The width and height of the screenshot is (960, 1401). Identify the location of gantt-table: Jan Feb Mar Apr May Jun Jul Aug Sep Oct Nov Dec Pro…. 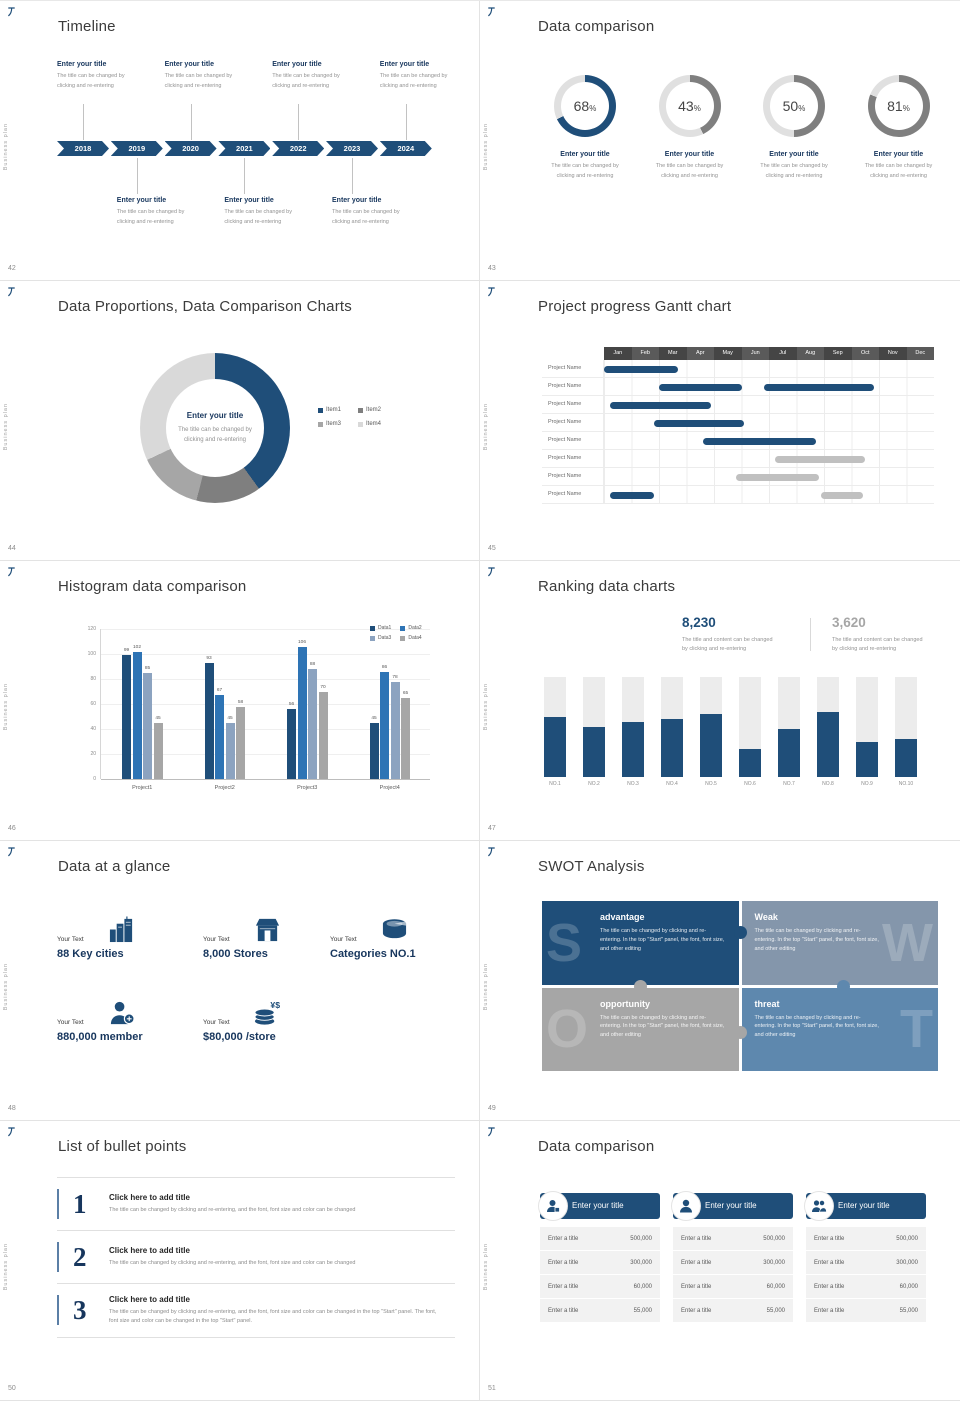
(738, 425).